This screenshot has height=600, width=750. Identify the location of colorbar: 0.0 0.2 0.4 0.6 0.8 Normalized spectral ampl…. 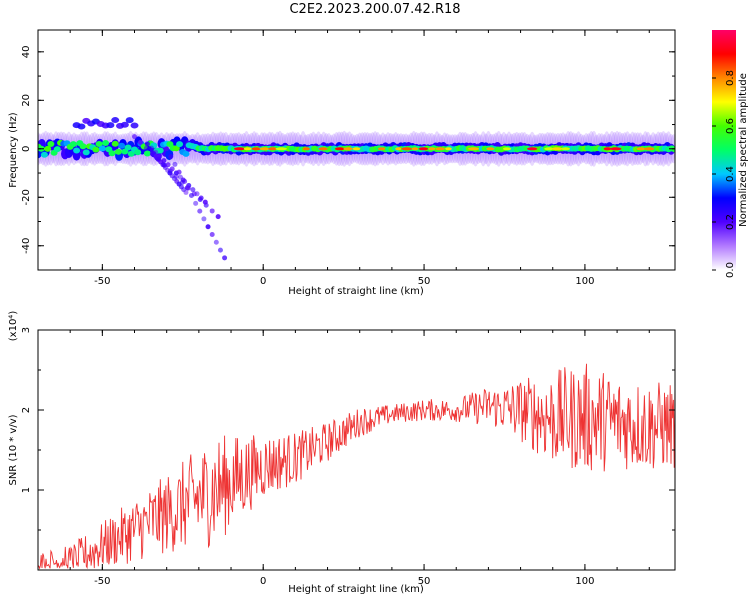
(730, 154).